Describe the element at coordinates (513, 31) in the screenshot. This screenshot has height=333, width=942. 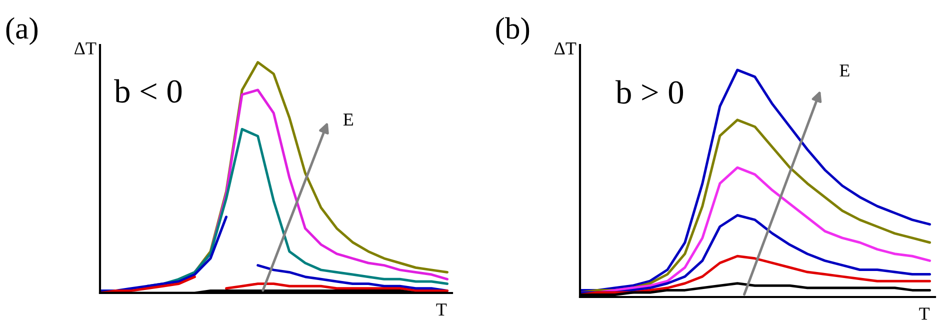
I see `chart-title: (b)` at that location.